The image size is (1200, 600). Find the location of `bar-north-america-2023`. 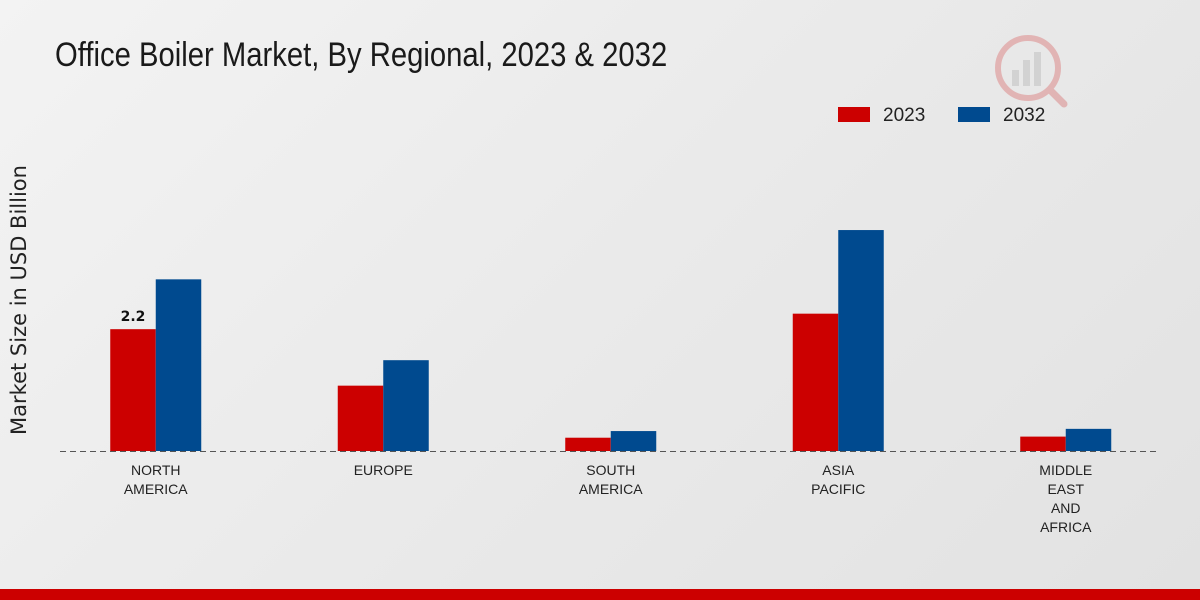

bar-north-america-2023 is located at coordinates (133, 390).